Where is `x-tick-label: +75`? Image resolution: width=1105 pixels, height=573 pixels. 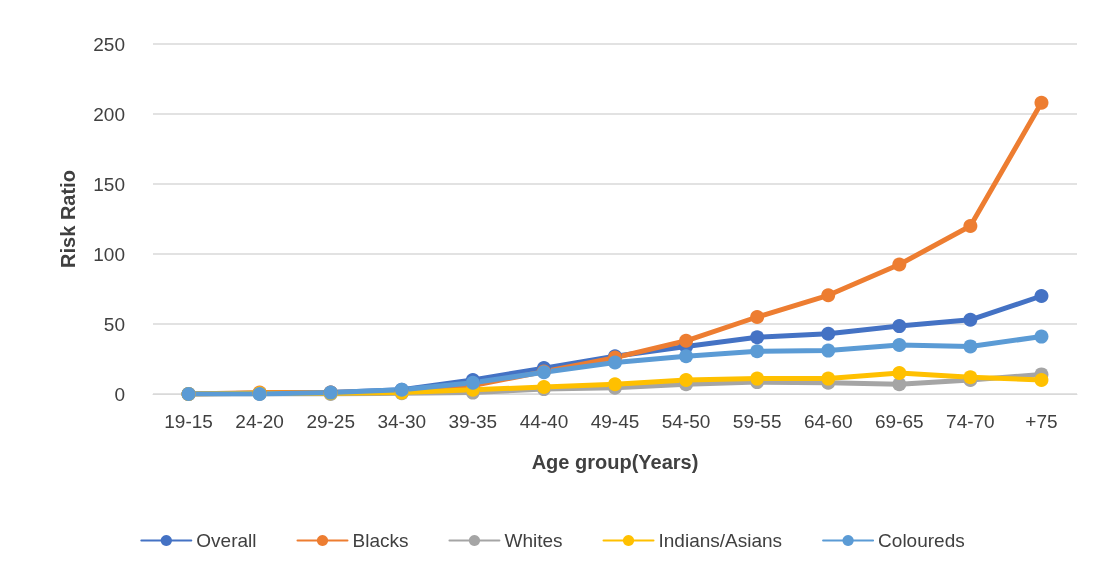
x-tick-label: +75 is located at coordinates (1041, 421).